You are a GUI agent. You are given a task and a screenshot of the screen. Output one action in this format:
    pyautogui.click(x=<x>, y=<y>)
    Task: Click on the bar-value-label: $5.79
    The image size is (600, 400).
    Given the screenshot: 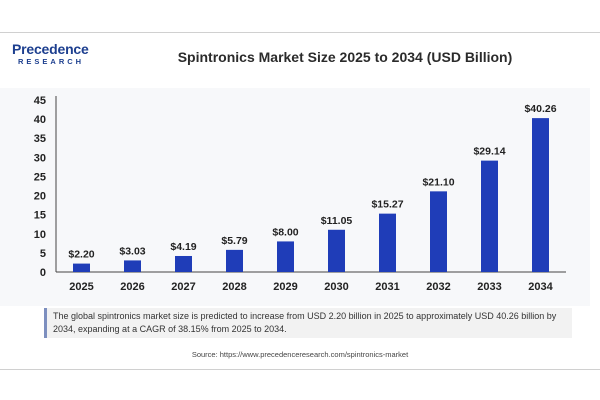 What is the action you would take?
    pyautogui.click(x=234, y=241)
    